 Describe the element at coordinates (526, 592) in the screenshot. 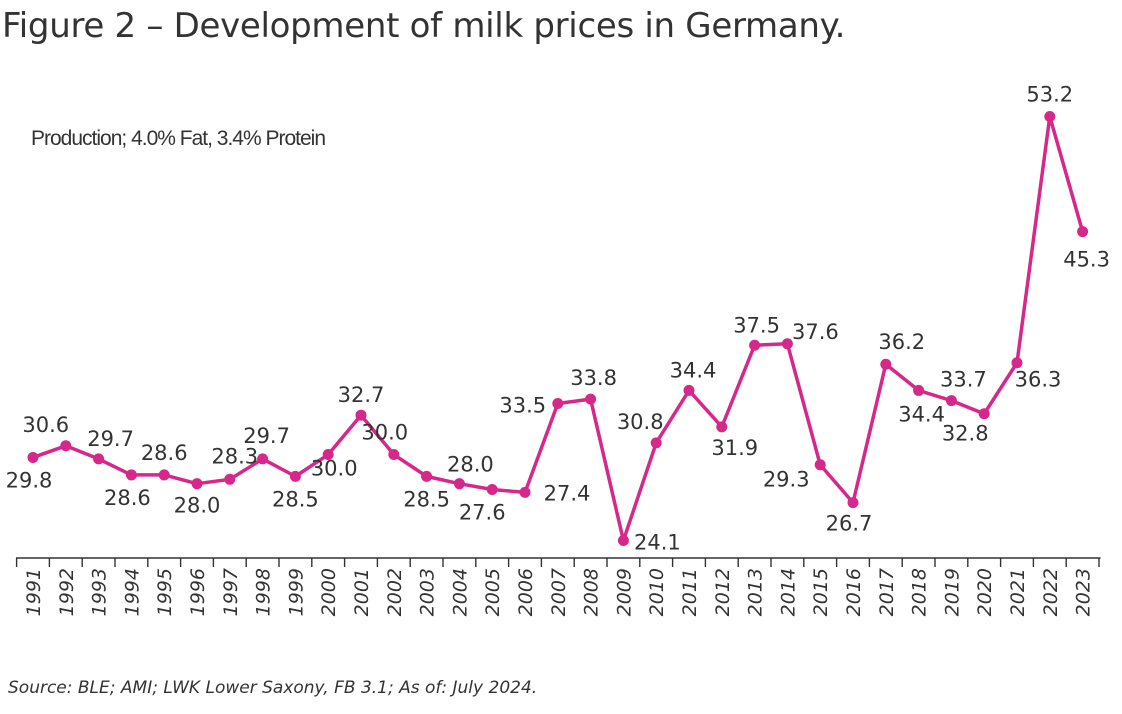

I see `x-tick-label: 2006` at that location.